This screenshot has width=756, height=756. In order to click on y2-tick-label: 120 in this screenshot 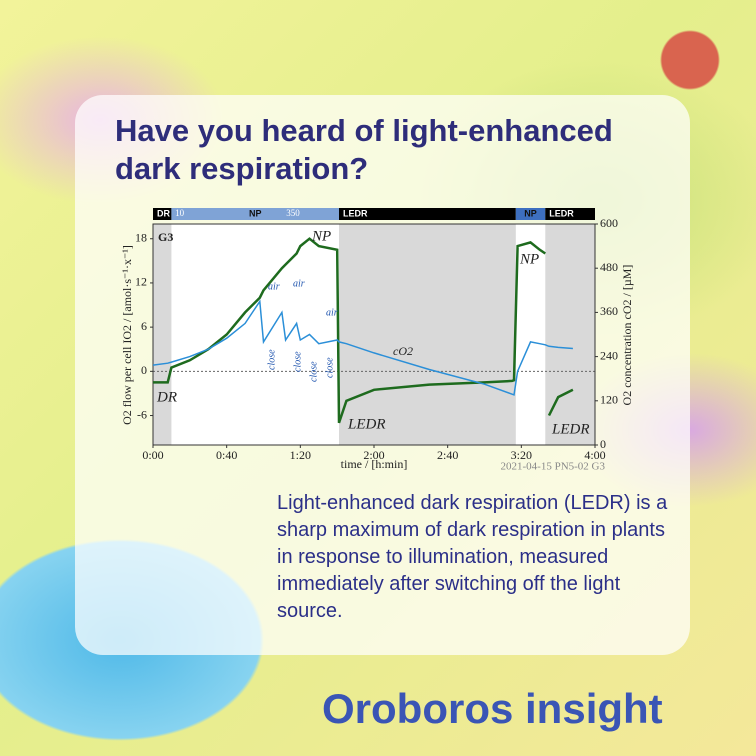, I will do `click(609, 400)`.